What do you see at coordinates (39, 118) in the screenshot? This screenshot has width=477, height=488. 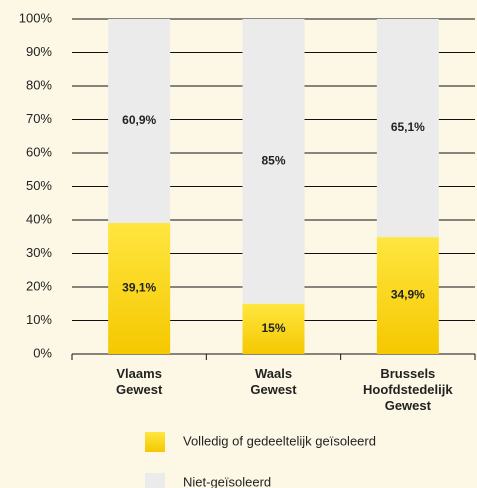 I see `y-tick-label: 70%` at bounding box center [39, 118].